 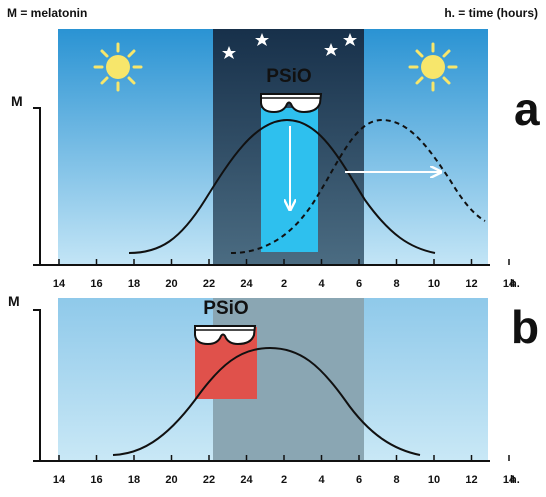 What do you see at coordinates (358, 186) in the screenshot?
I see `melatonin-curve-shifted` at bounding box center [358, 186].